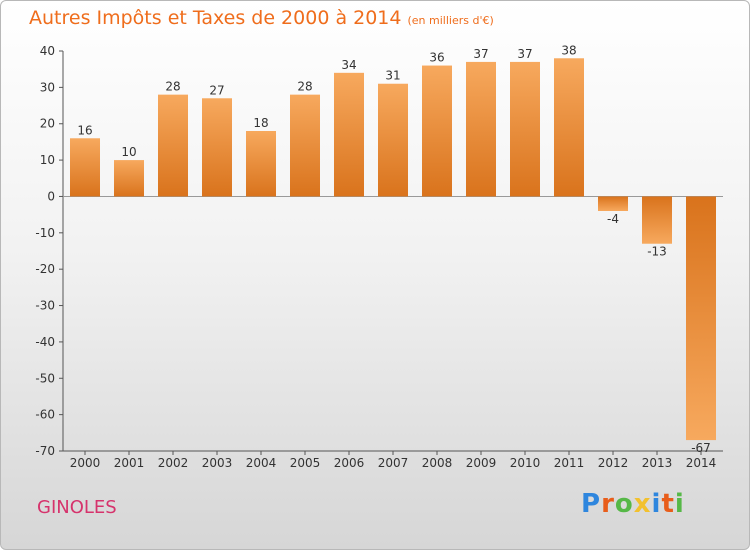 The width and height of the screenshot is (750, 550). I want to click on data-label: 27, so click(216, 90).